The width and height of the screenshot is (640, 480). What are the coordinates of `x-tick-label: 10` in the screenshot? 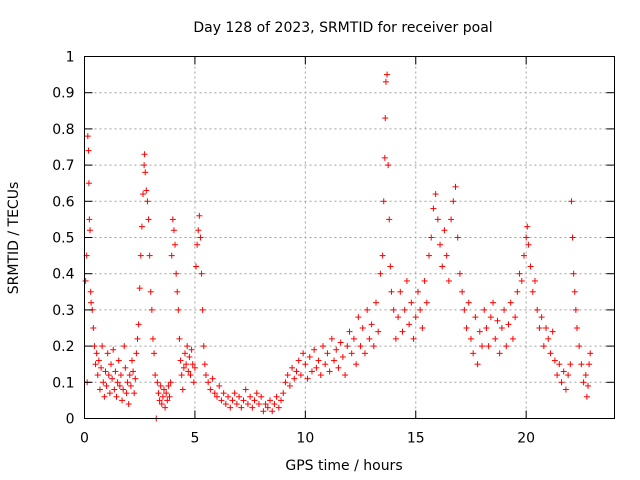 It's located at (305, 439).